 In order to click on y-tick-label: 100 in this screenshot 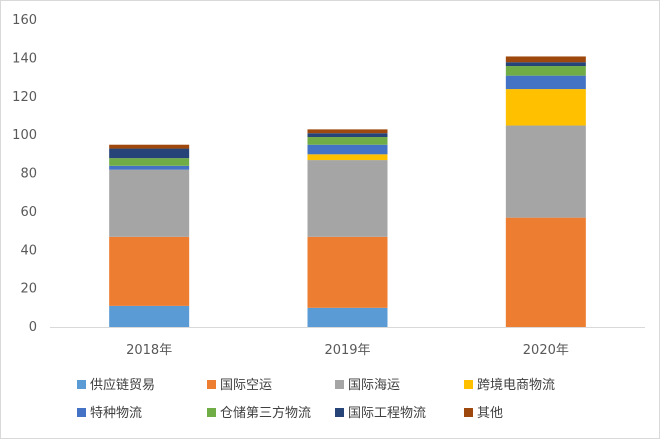, I will do `click(24, 135)`.